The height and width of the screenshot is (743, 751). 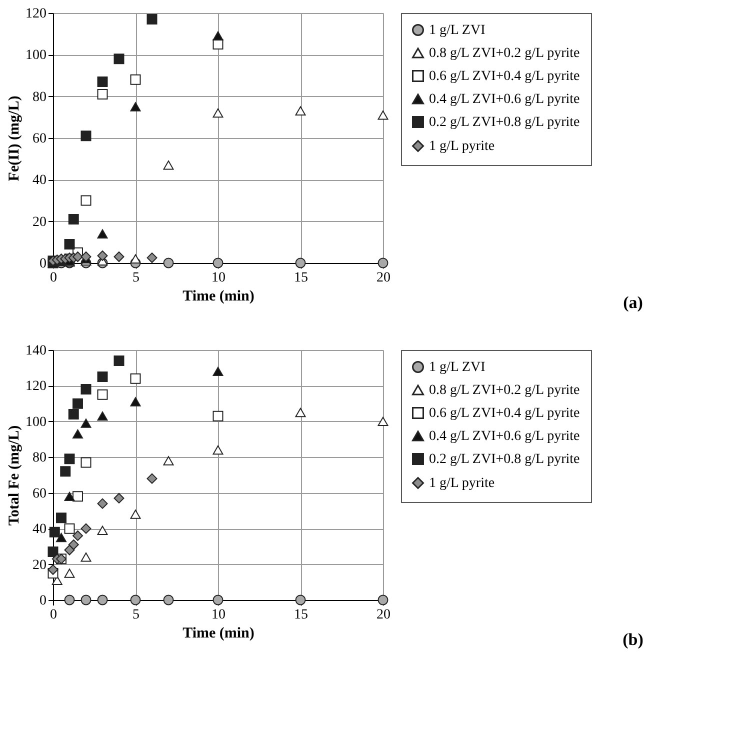 What do you see at coordinates (504, 53) in the screenshot?
I see `legend-label: 0.8 g/L ZVI+0.2 g/L pyrite` at bounding box center [504, 53].